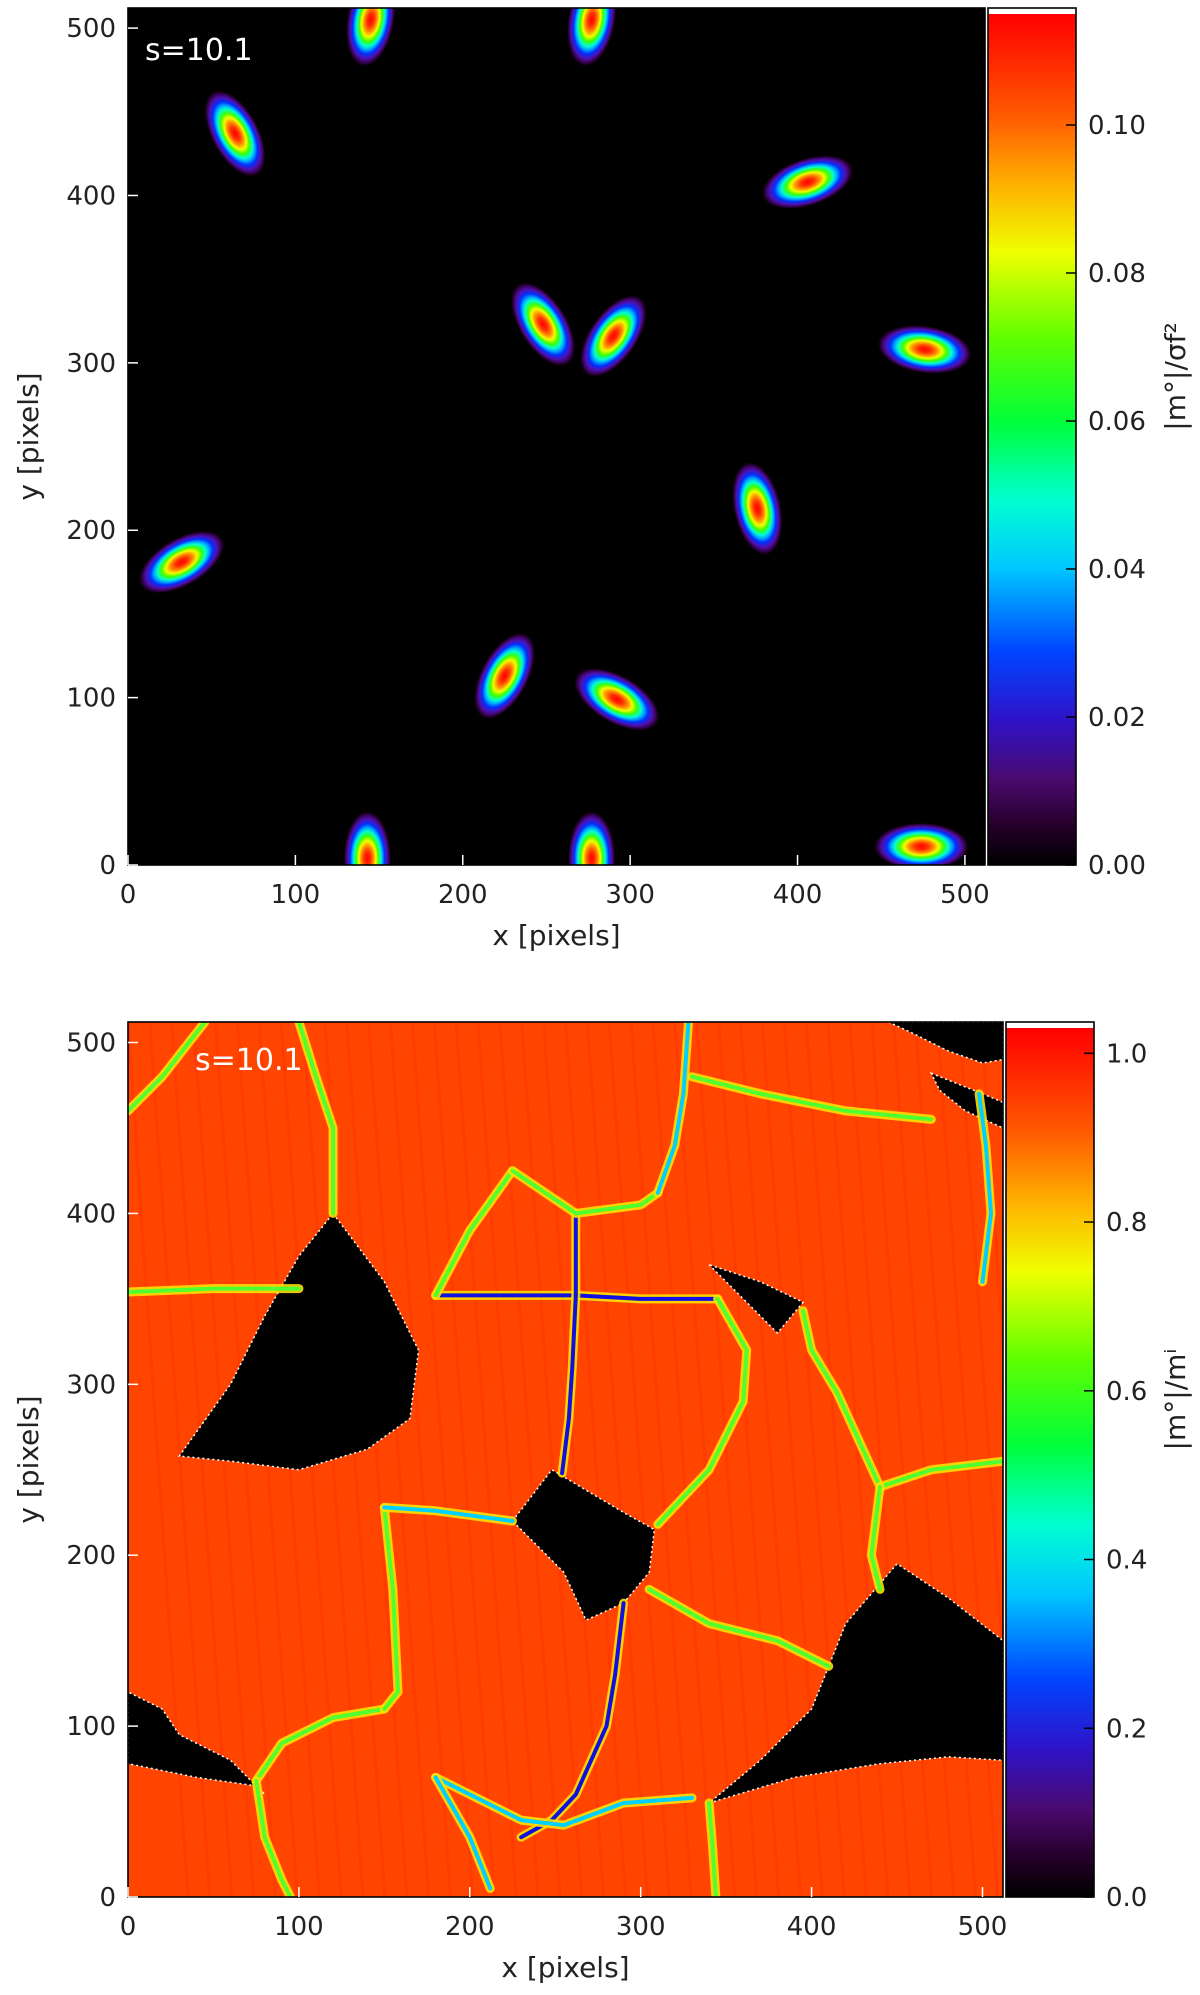 Image resolution: width=1200 pixels, height=1995 pixels. Describe the element at coordinates (1117, 570) in the screenshot. I see `colorbar-tick-label: 0.04` at that location.